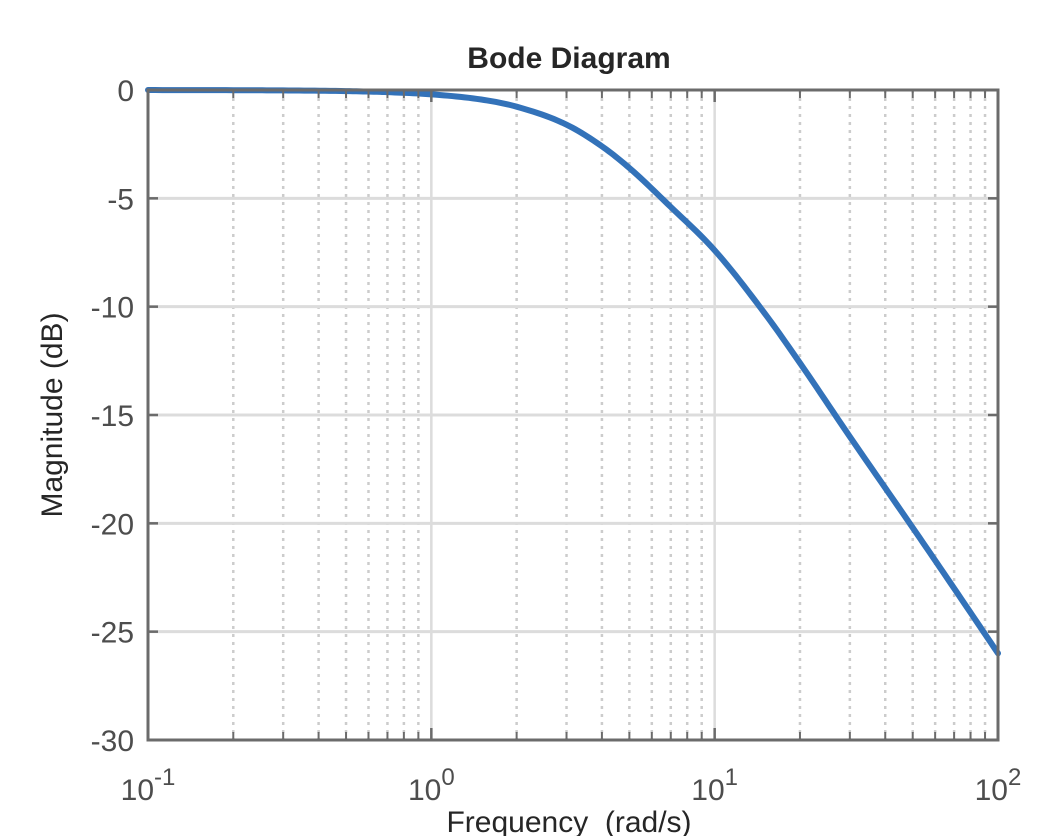 The width and height of the screenshot is (1063, 836). I want to click on x-tick-label: 10⁻¹, so click(148, 785).